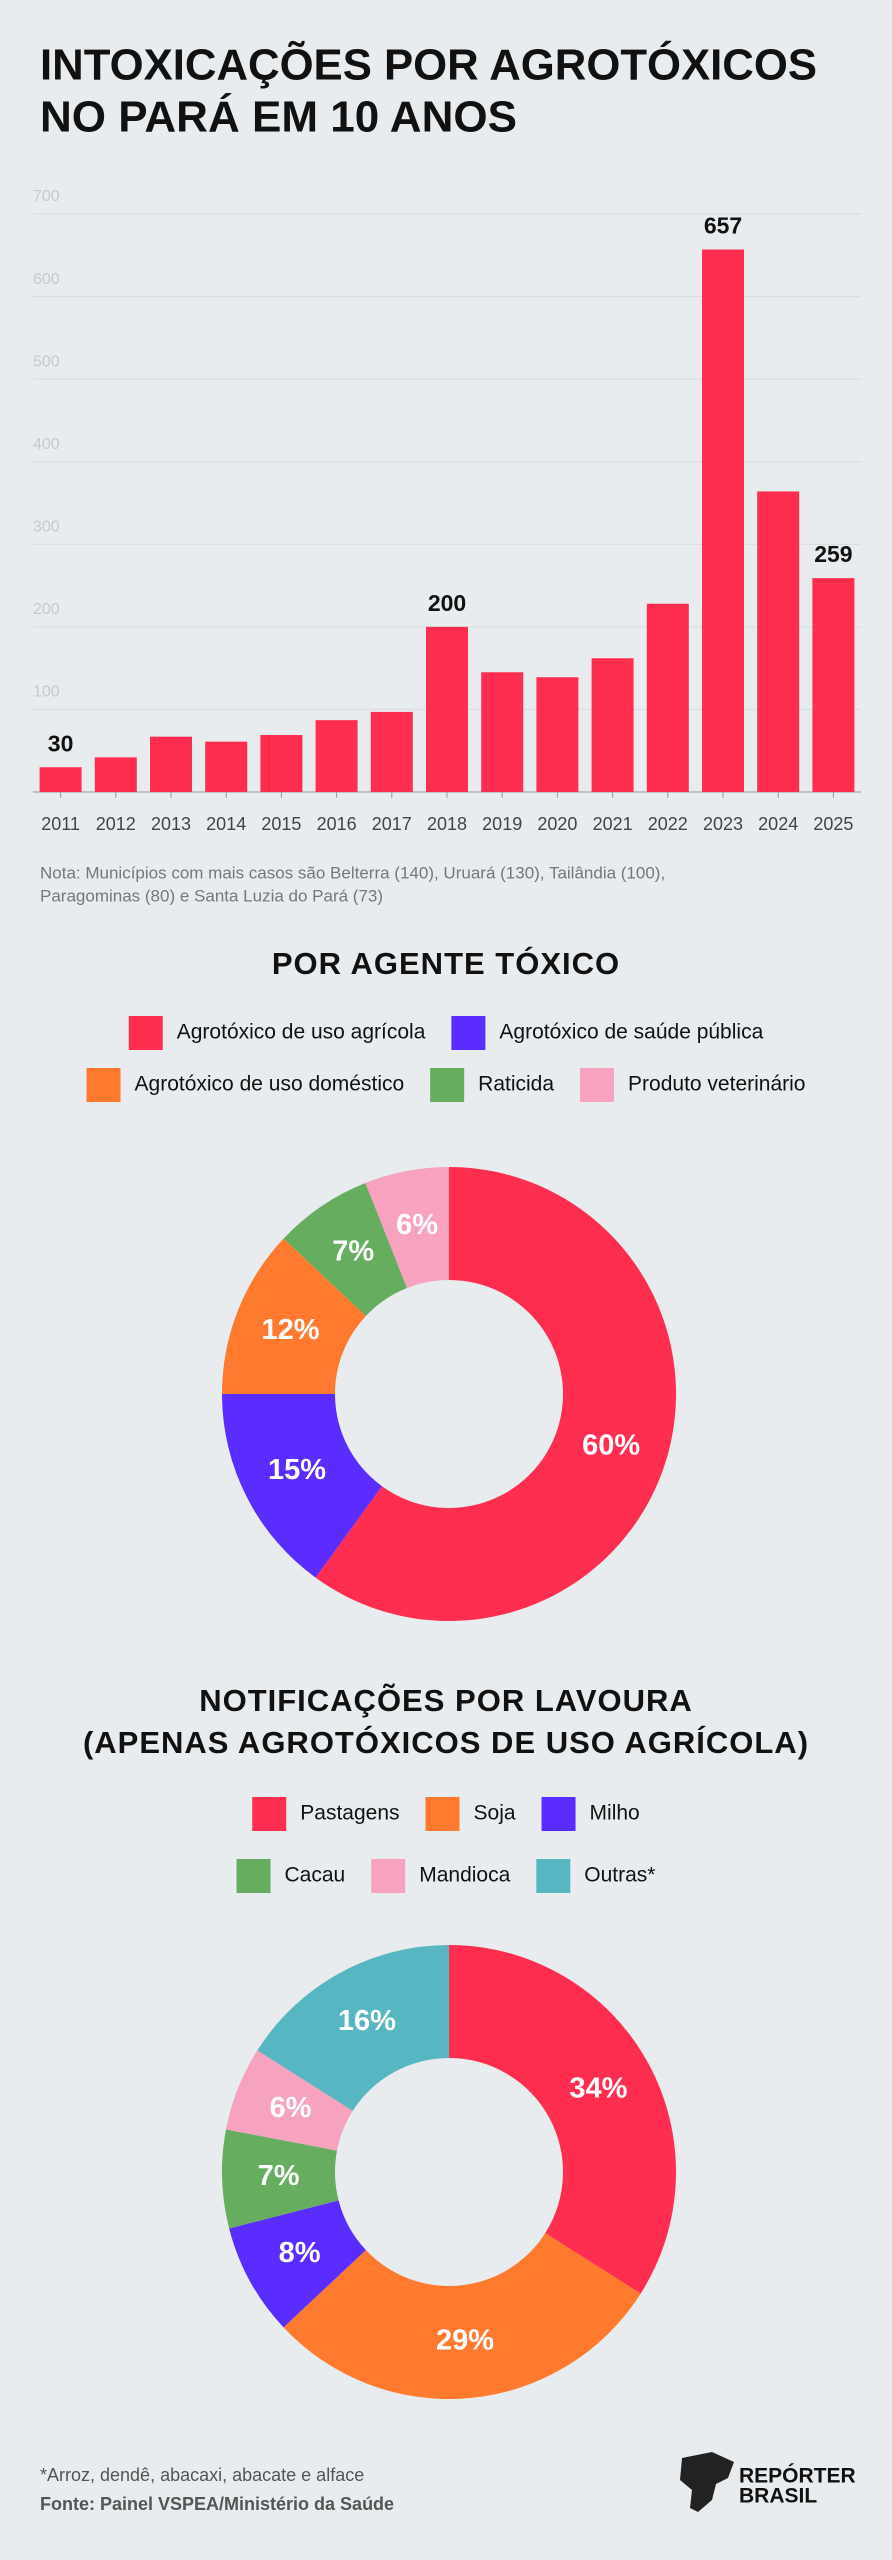 The image size is (892, 2560). What do you see at coordinates (337, 824) in the screenshot?
I see `x-tick-label: 2016` at bounding box center [337, 824].